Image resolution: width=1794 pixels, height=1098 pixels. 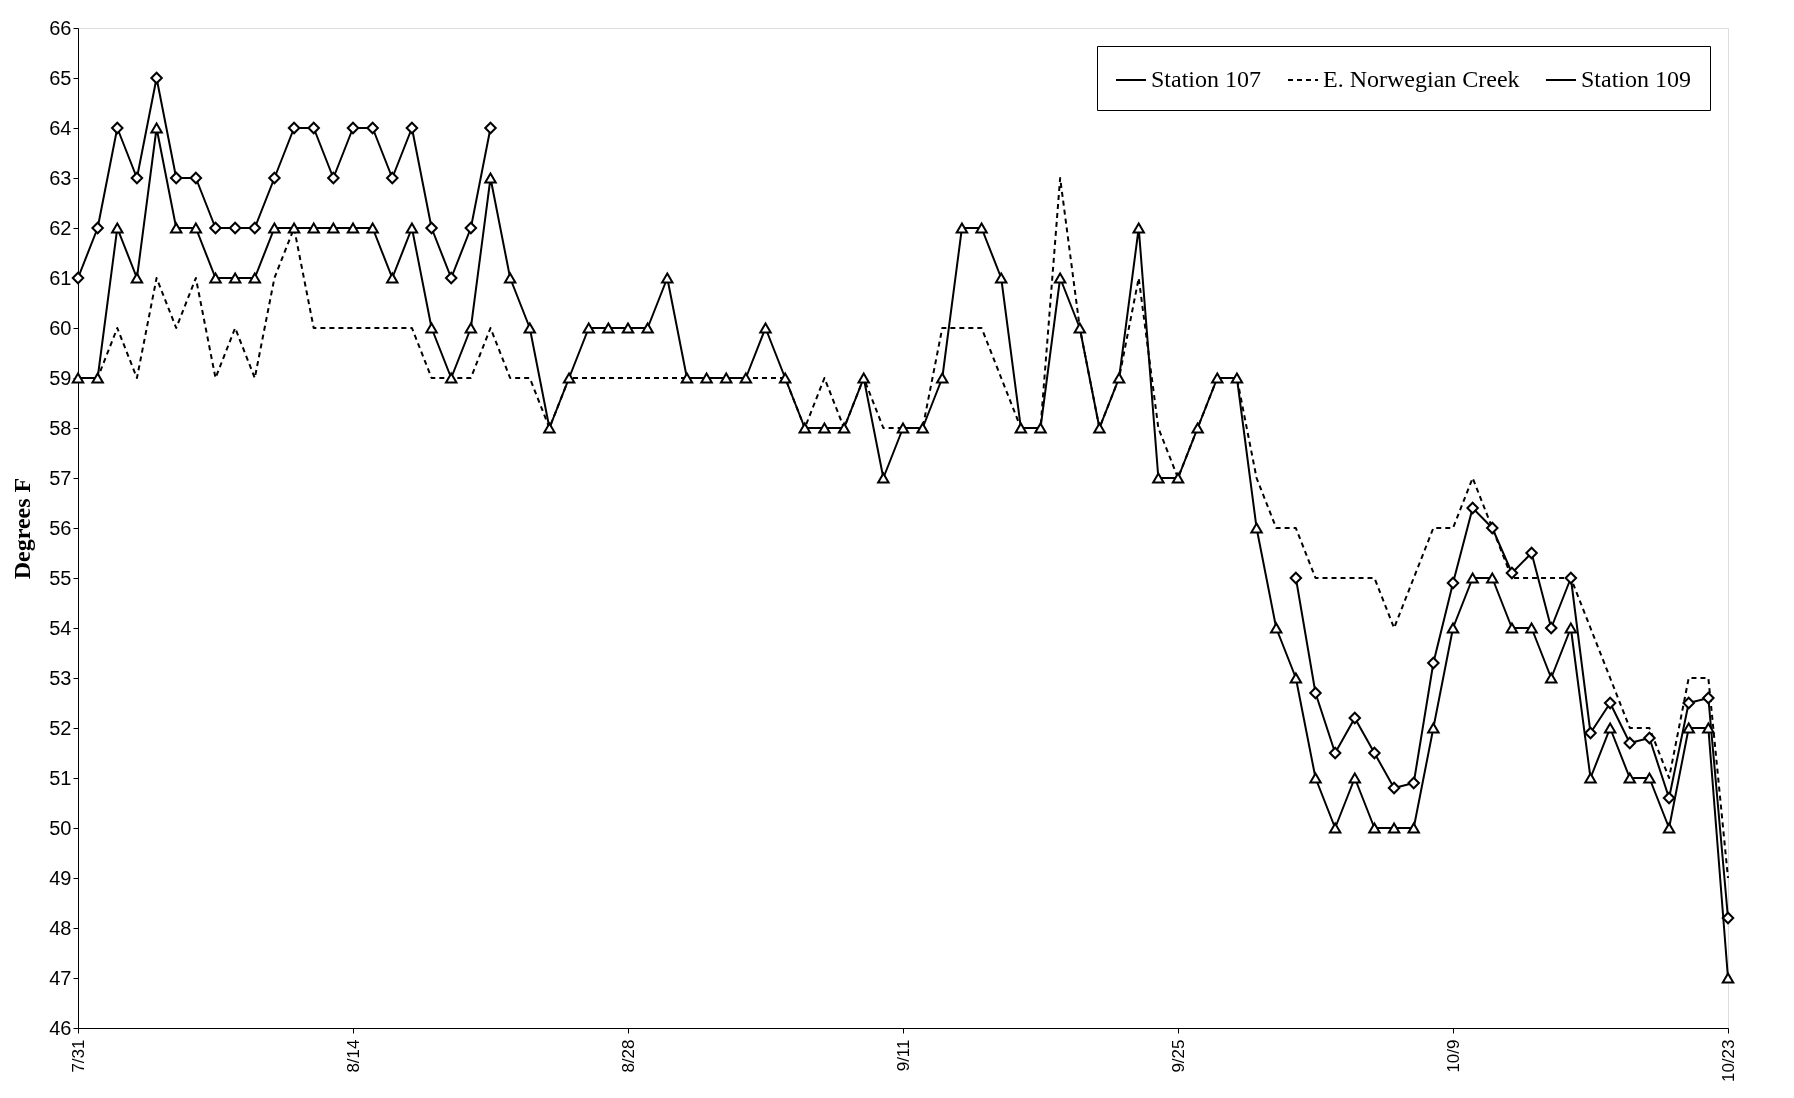 I want to click on y-tick-label: 53, so click(x=60, y=677).